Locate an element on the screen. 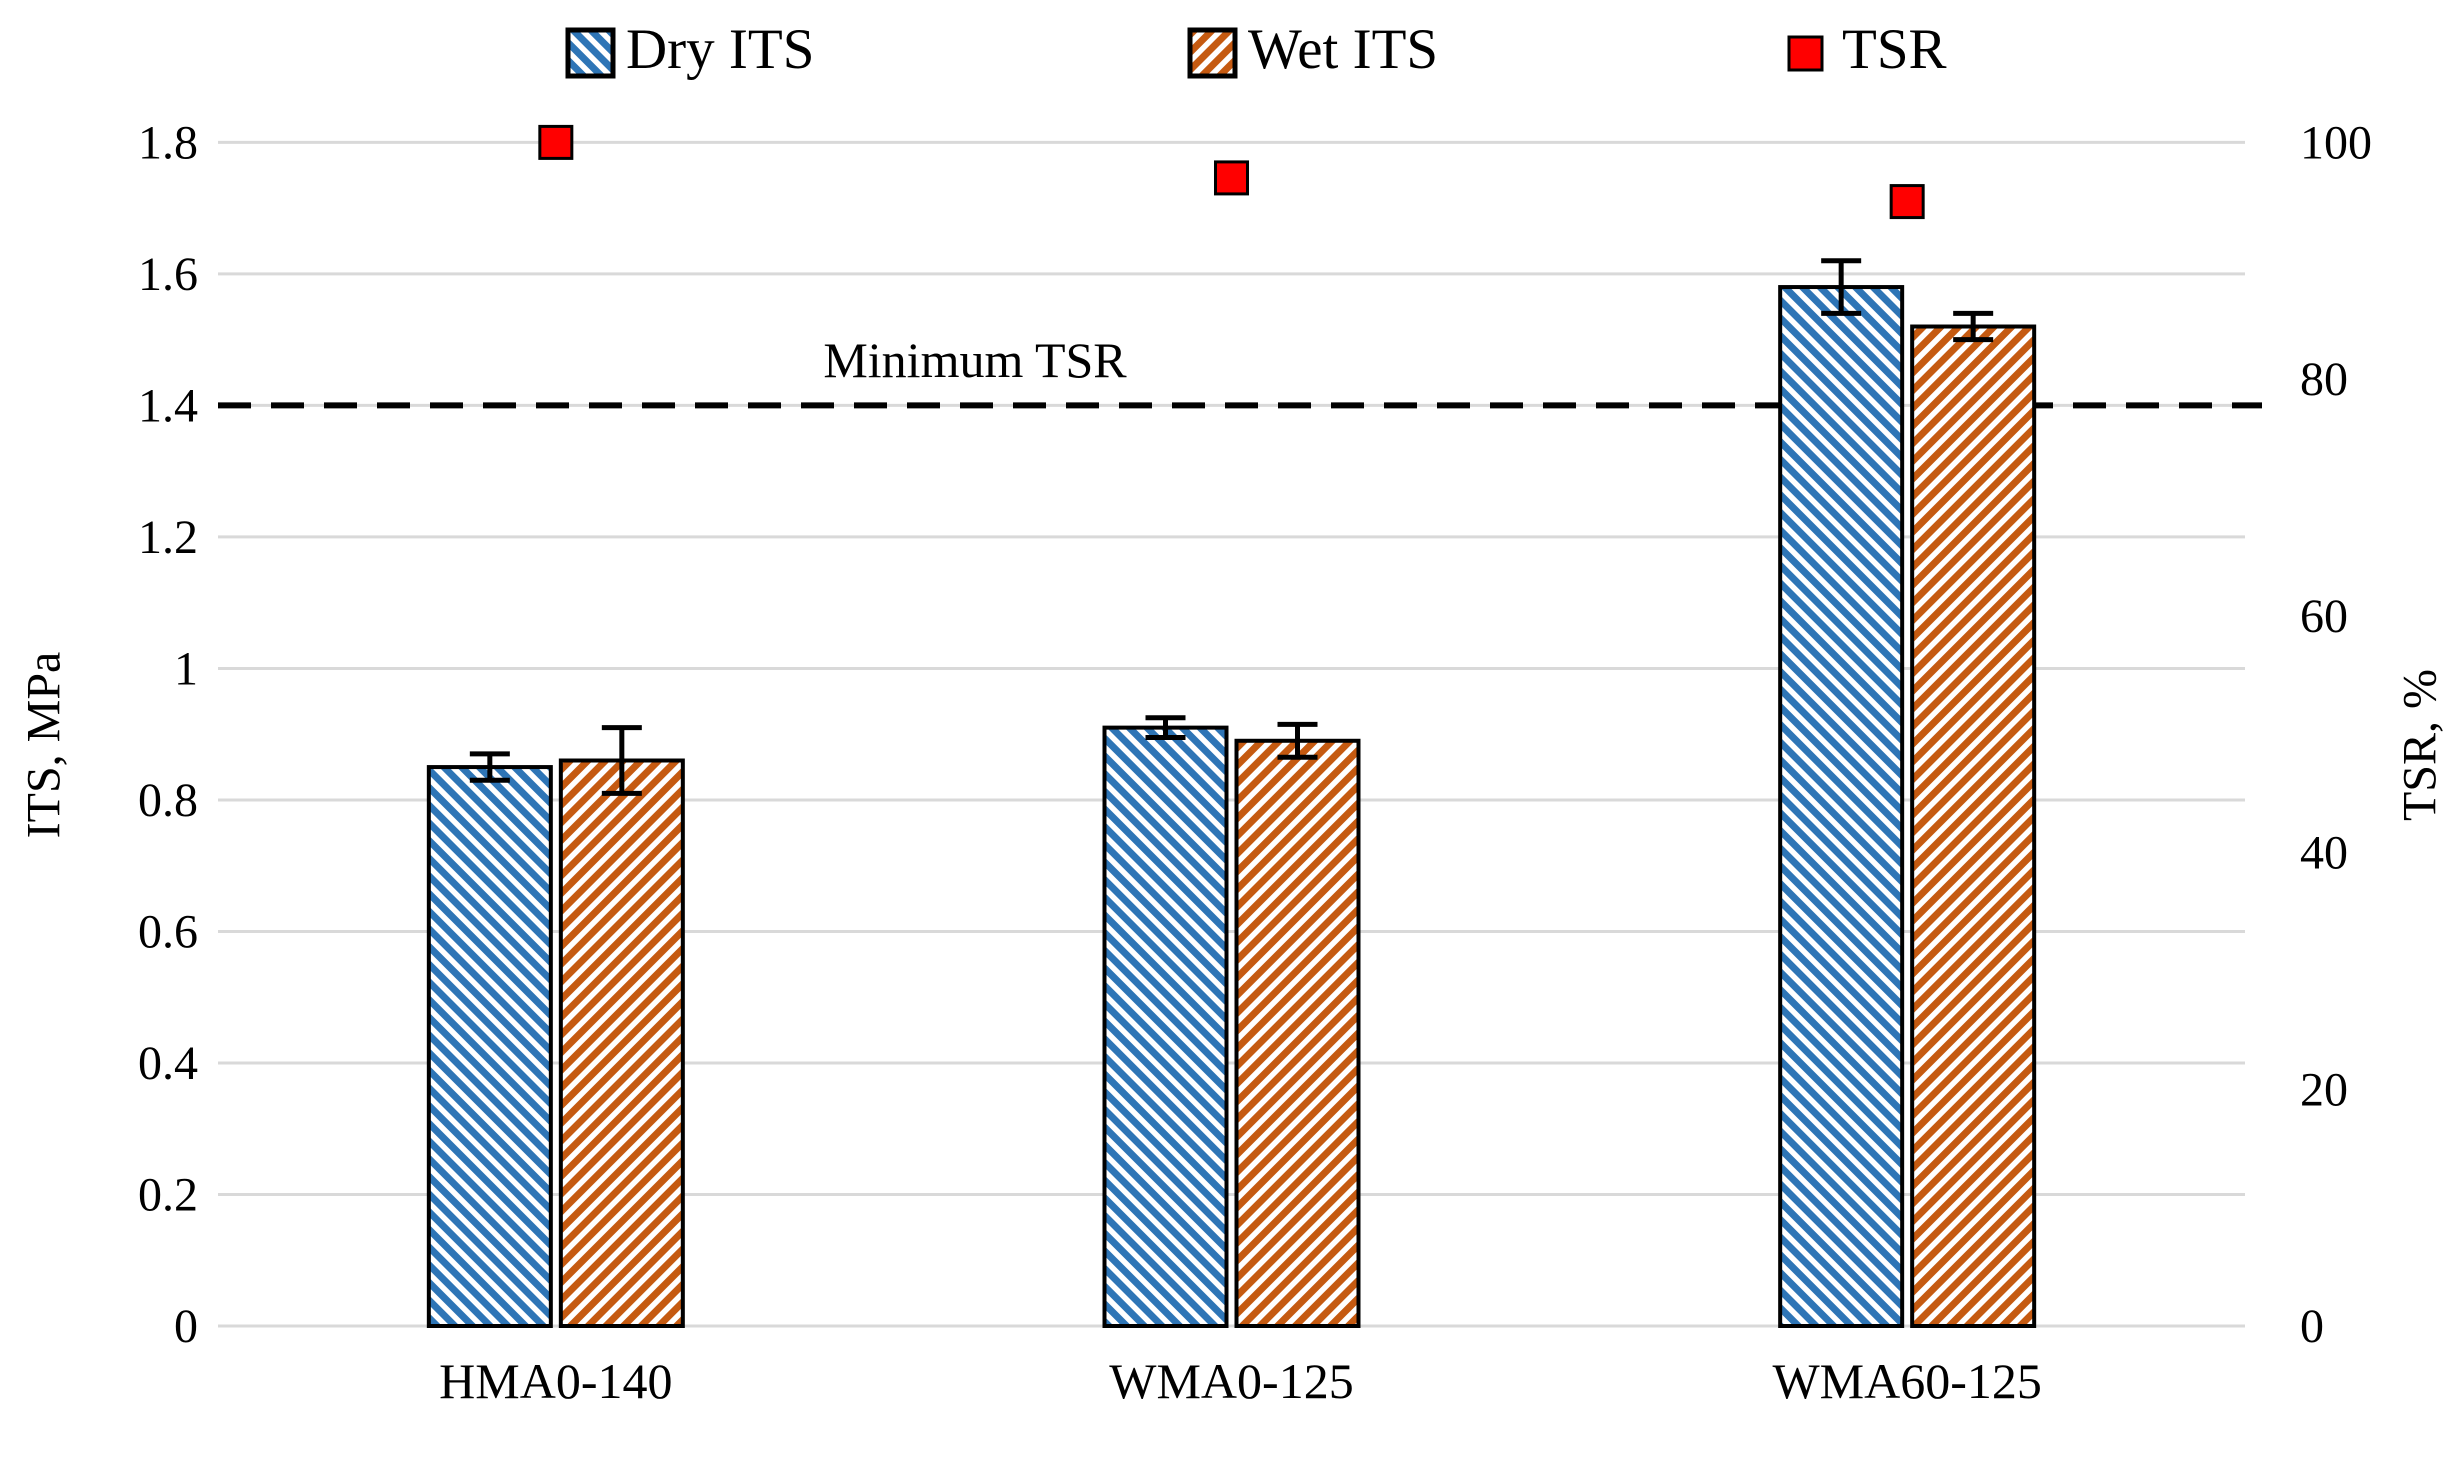 The width and height of the screenshot is (2462, 1457). legend-label-dry-its: Dry ITS is located at coordinates (720, 49).